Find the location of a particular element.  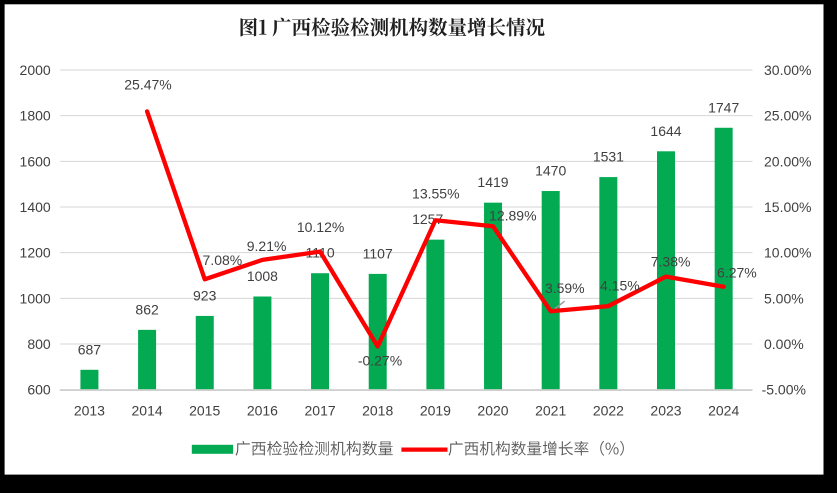

svg-text: 1747 is located at coordinates (723, 107).